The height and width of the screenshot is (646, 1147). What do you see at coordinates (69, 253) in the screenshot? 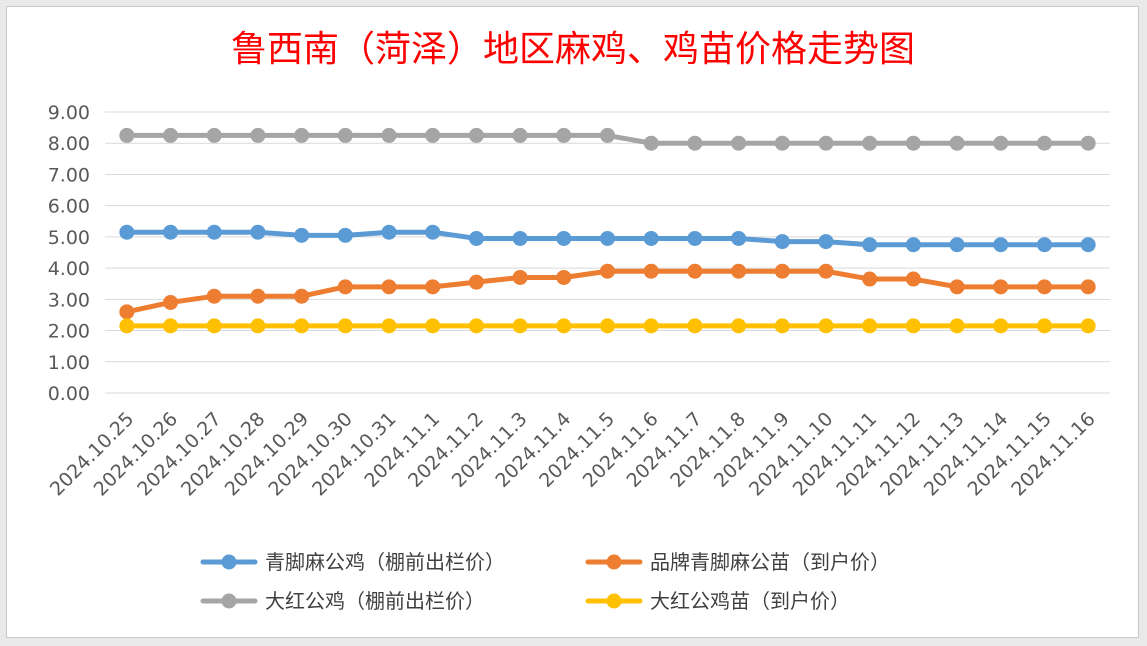
I see `y-axis-ticks: 0.00 1.00 2.00 3.00 4.00 5.00 6.00 7.00 8.00 9.00` at bounding box center [69, 253].